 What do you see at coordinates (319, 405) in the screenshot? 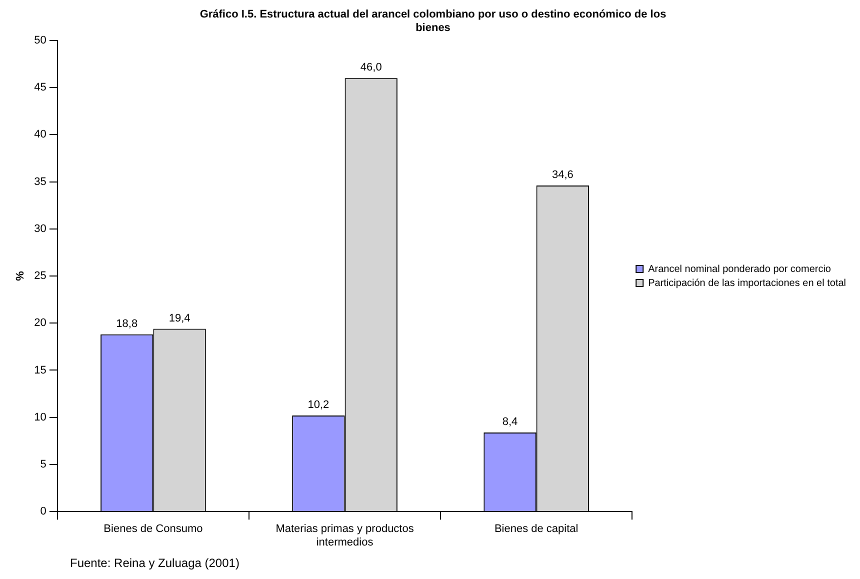
I see `data-label: 10,2` at bounding box center [319, 405].